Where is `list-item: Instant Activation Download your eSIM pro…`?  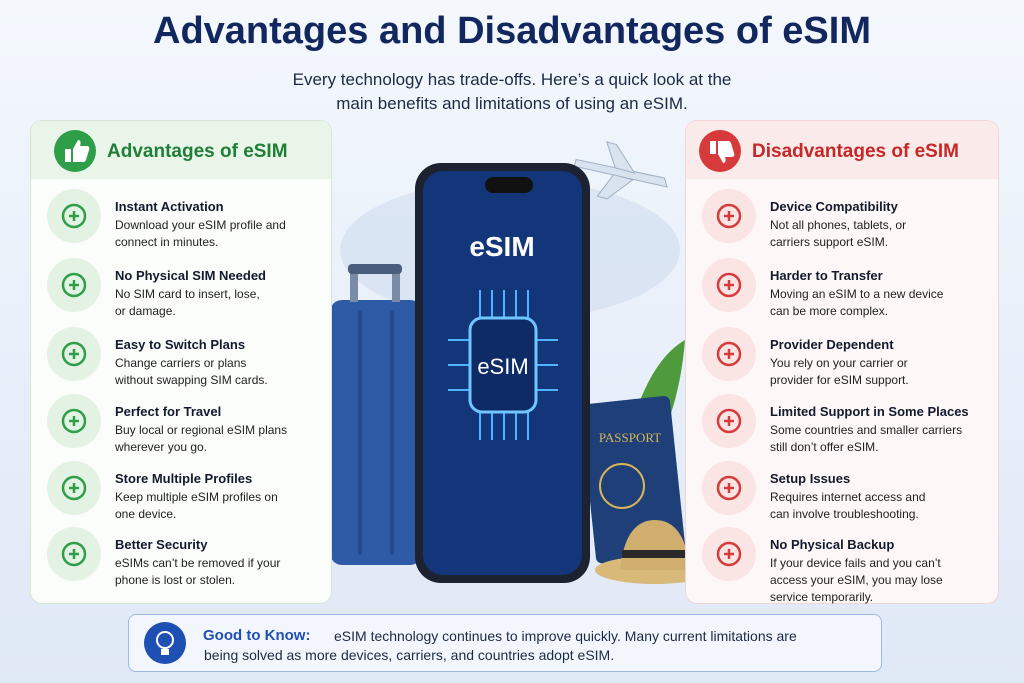 list-item: Instant Activation Download your eSIM pro… is located at coordinates (181, 227).